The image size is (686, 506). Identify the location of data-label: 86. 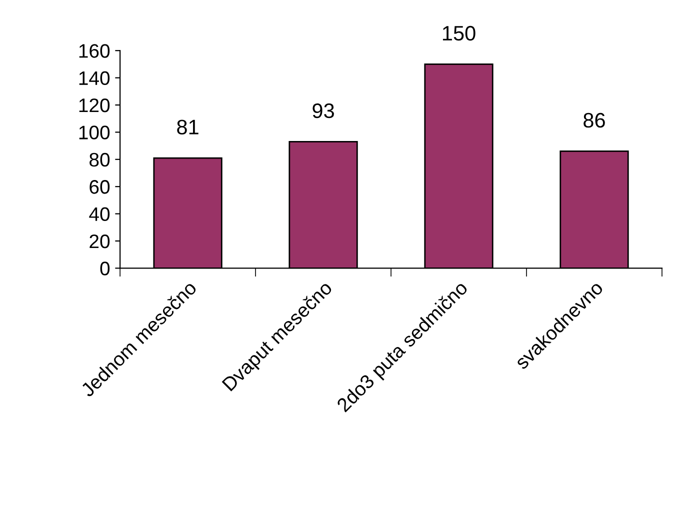
(594, 120).